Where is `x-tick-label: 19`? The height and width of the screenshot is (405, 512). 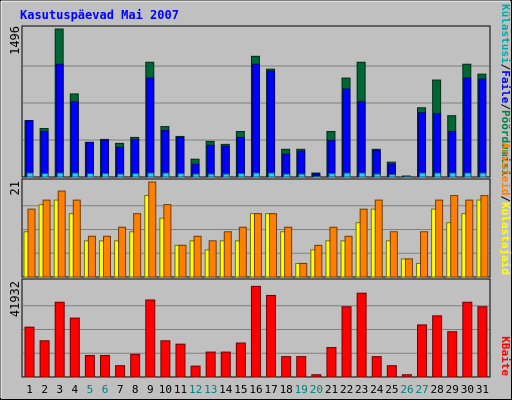
x-tick-label: 19 is located at coordinates (301, 389).